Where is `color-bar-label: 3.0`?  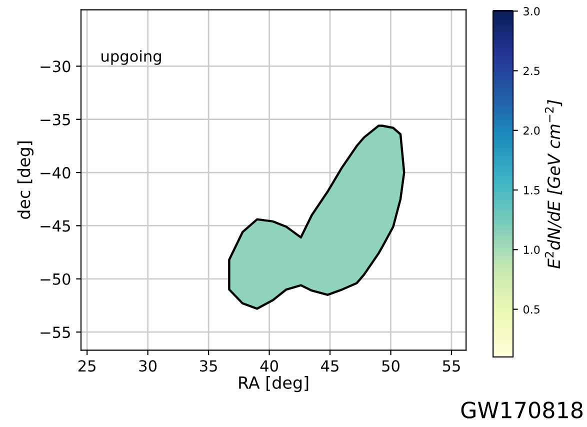 color-bar-label: 3.0 is located at coordinates (532, 11).